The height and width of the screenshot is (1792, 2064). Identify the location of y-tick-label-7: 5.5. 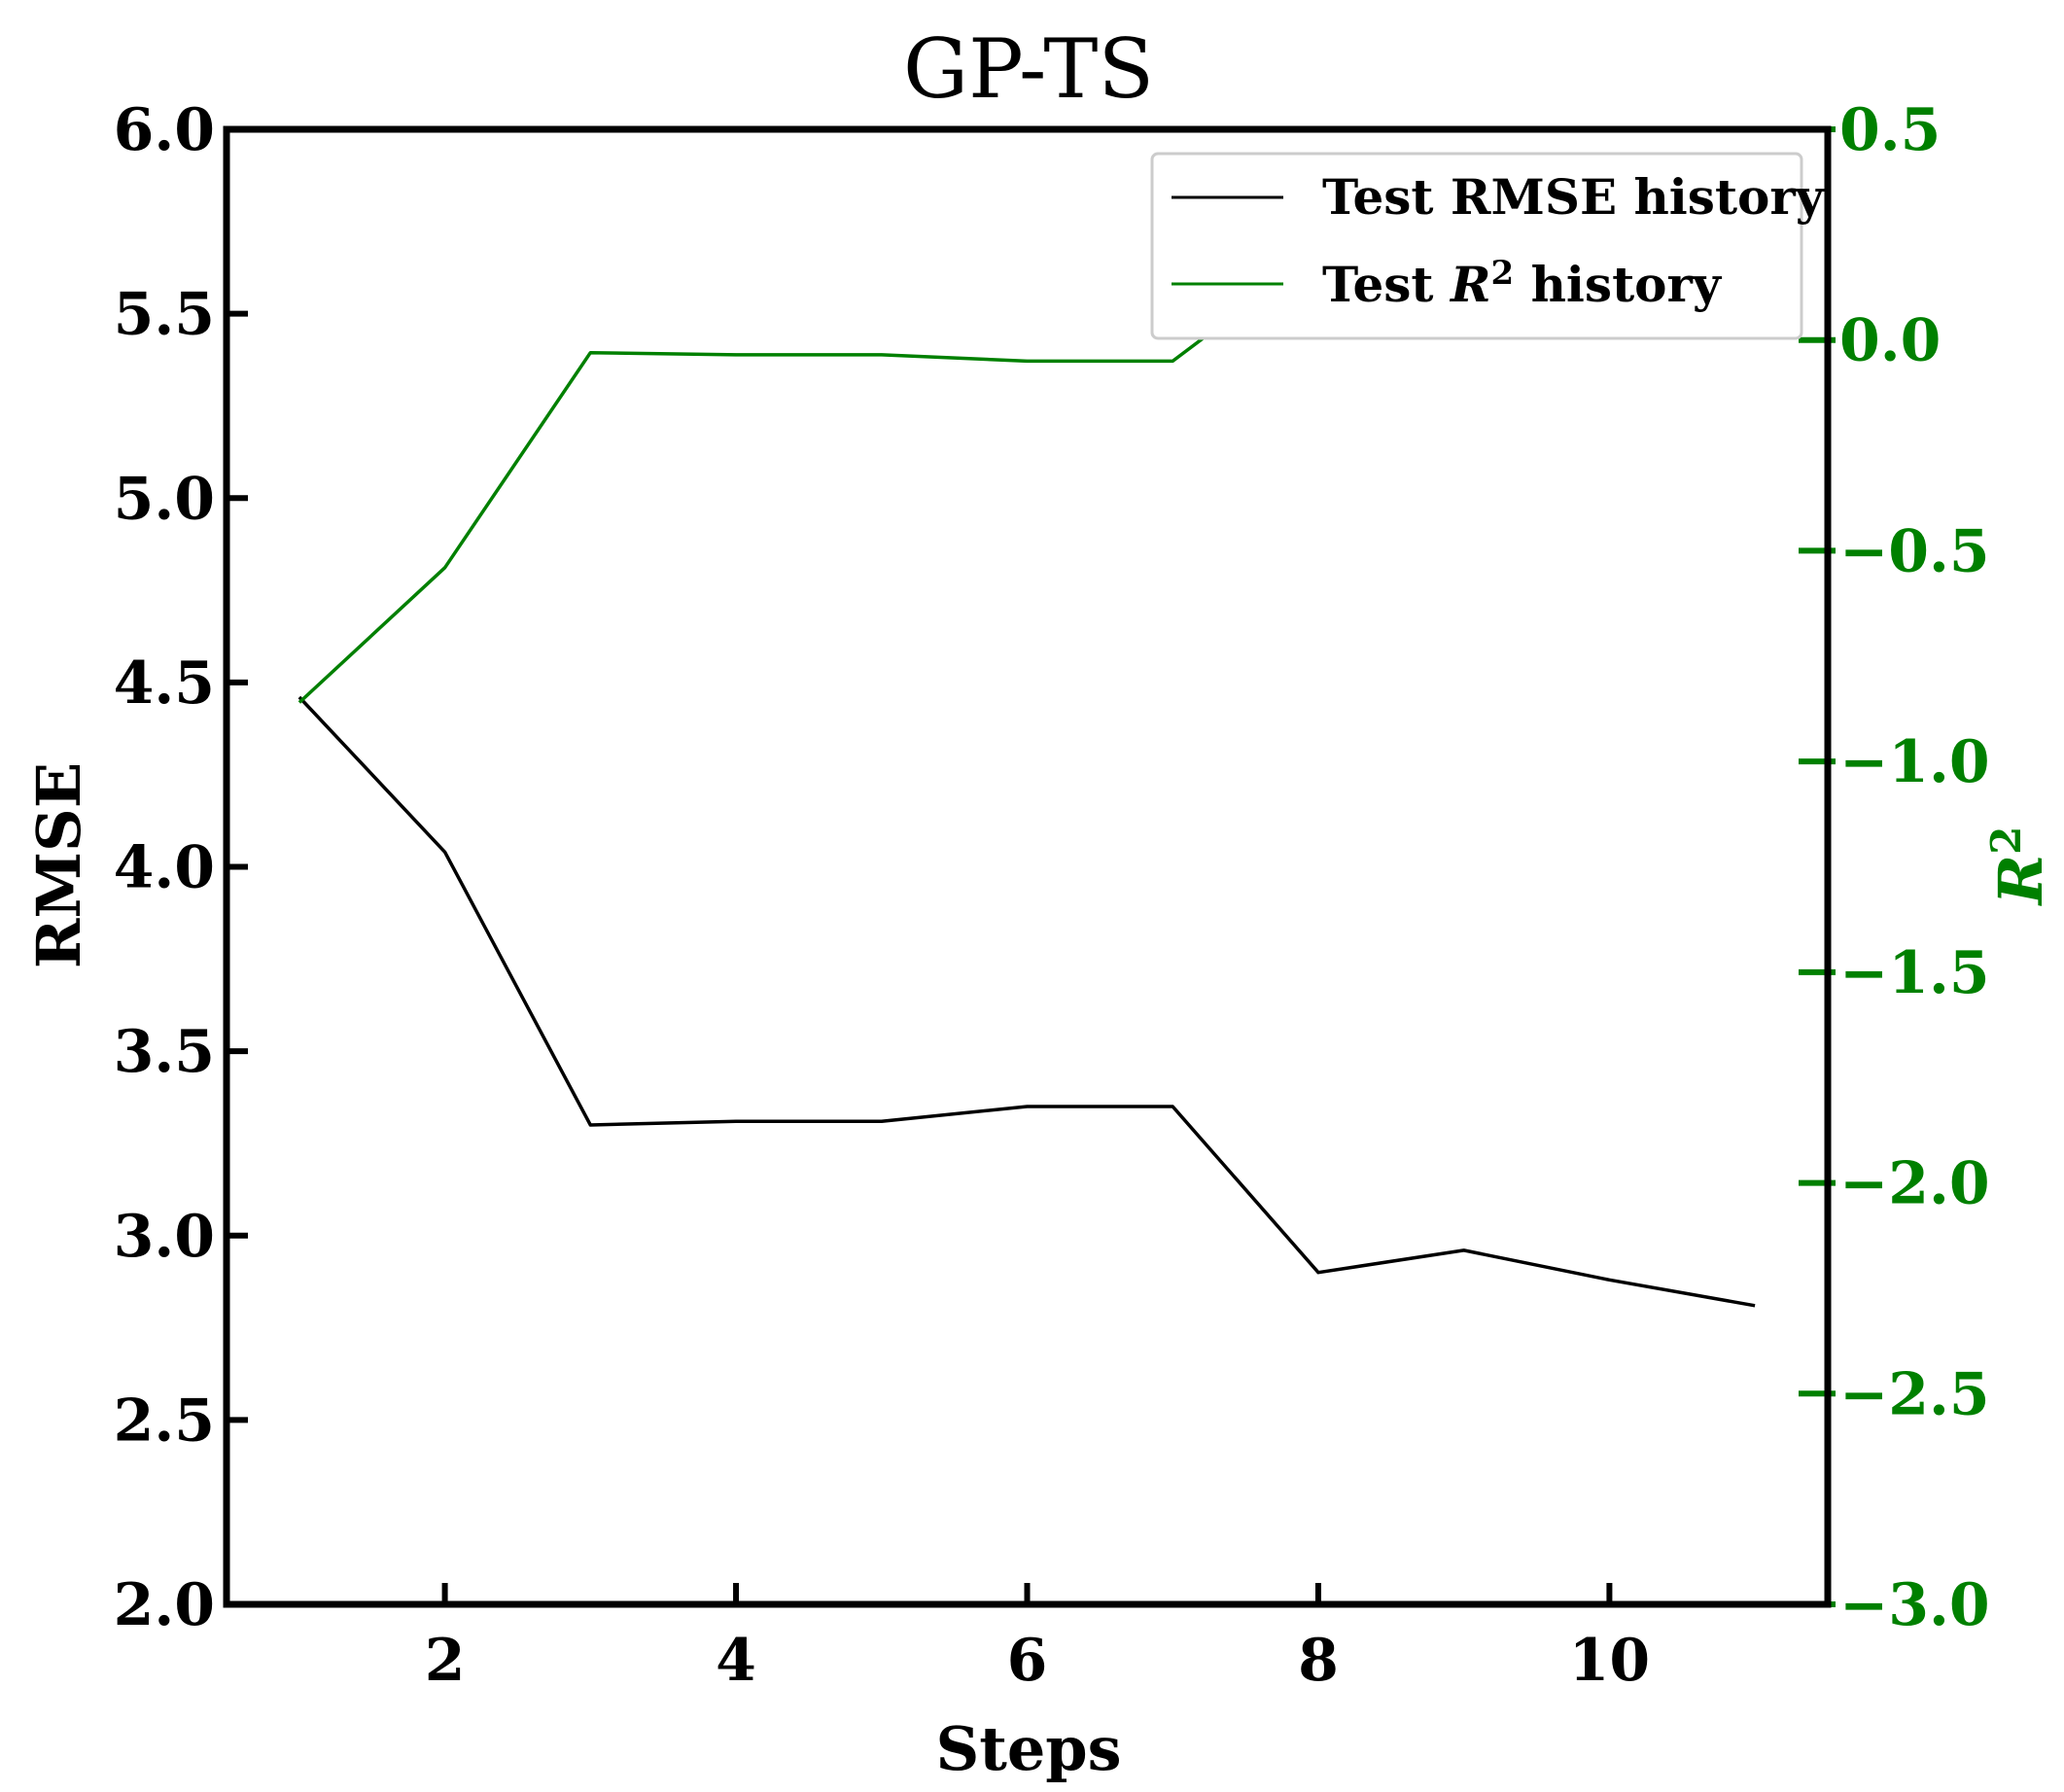
(164, 315).